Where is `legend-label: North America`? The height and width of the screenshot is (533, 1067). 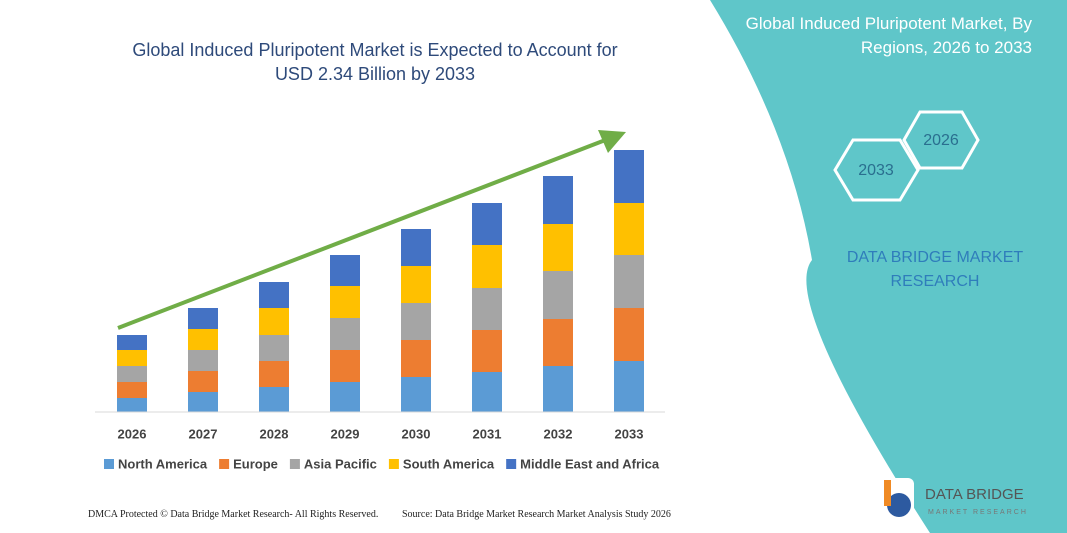
legend-label: North America is located at coordinates (163, 463).